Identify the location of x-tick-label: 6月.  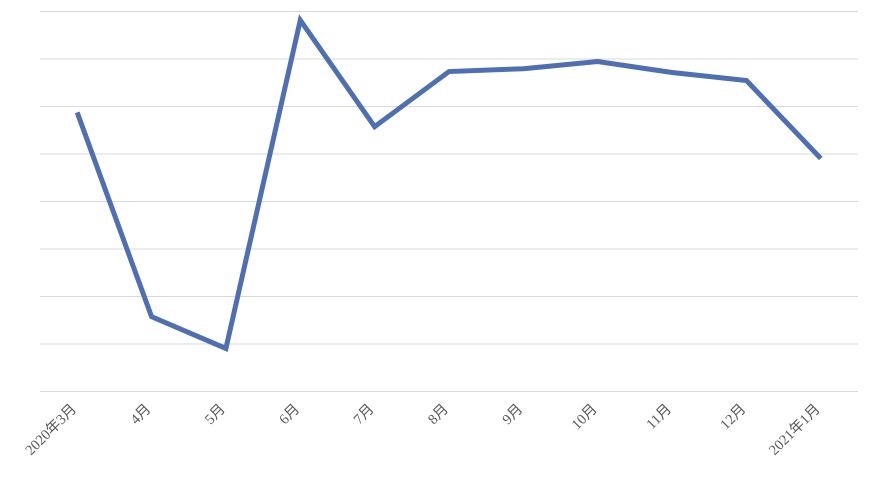
(289, 414).